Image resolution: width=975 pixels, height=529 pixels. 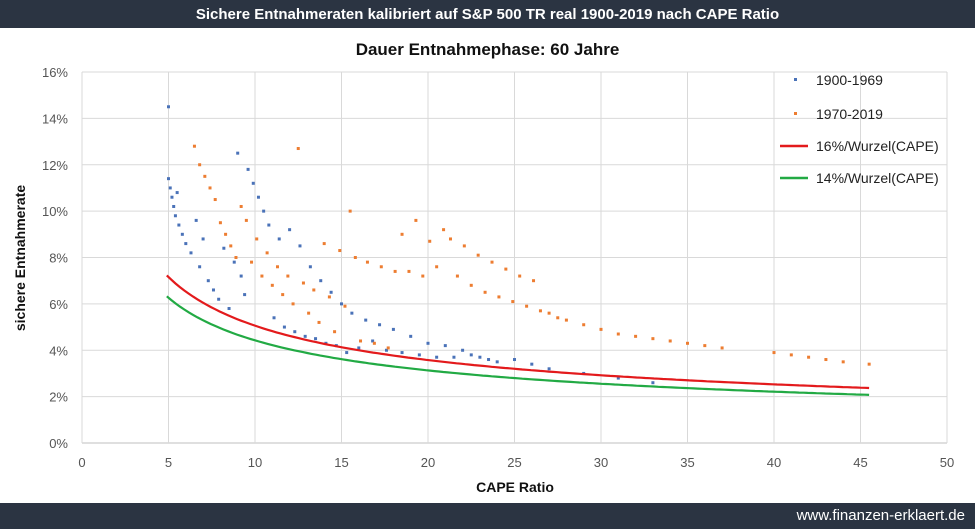 I want to click on legend-item: 14%/Wurzel(CAPE), so click(x=859, y=178).